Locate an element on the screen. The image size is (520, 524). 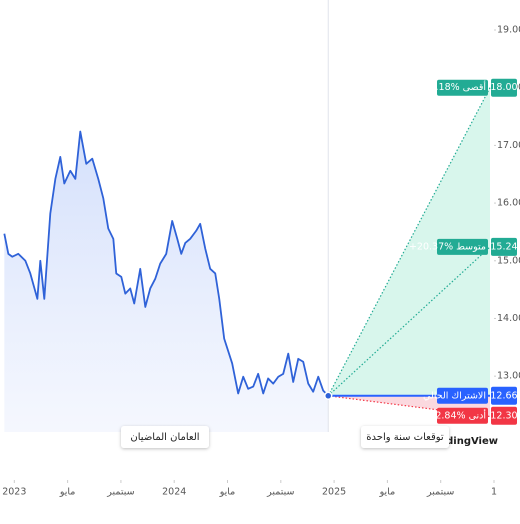
forecast-label-text: +20.37% متوسط is located at coordinates (447, 246).